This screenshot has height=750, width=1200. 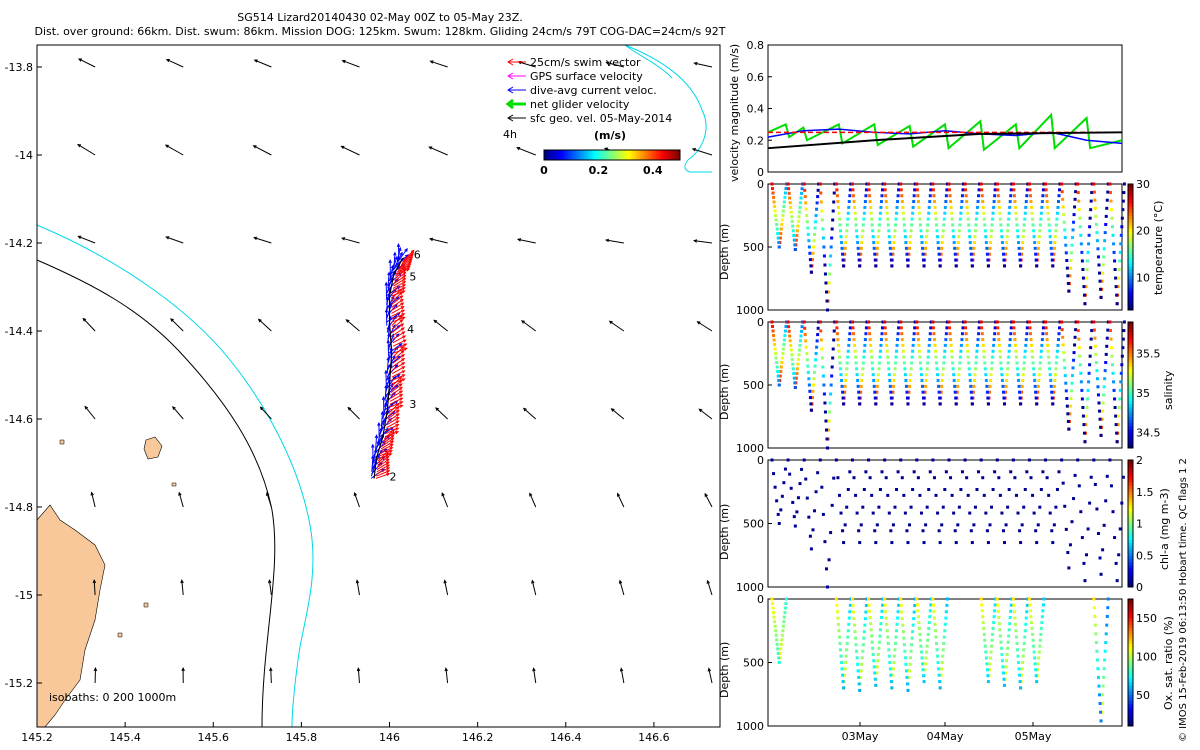 I want to click on day-label: 4, so click(x=410, y=329).